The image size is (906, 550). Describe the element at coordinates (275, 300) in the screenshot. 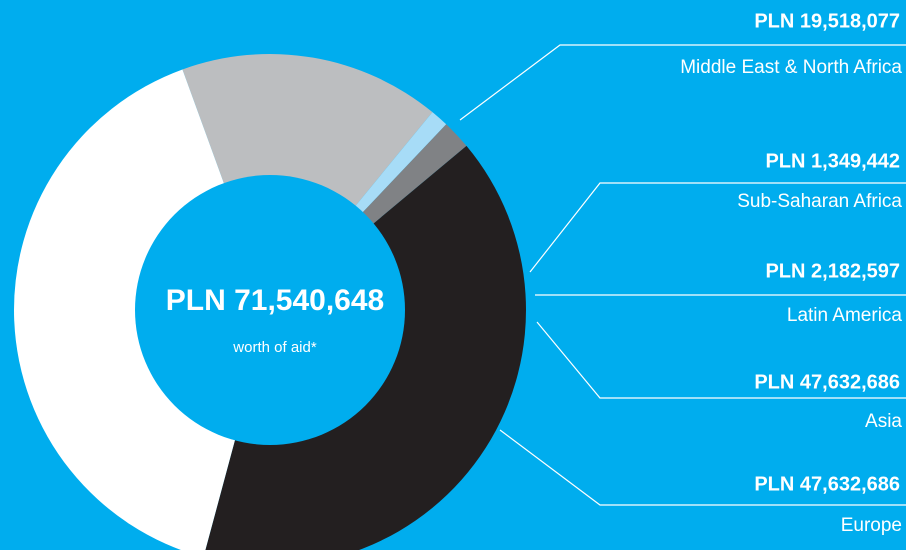

I see `center-label: PLN 71,540,648` at that location.